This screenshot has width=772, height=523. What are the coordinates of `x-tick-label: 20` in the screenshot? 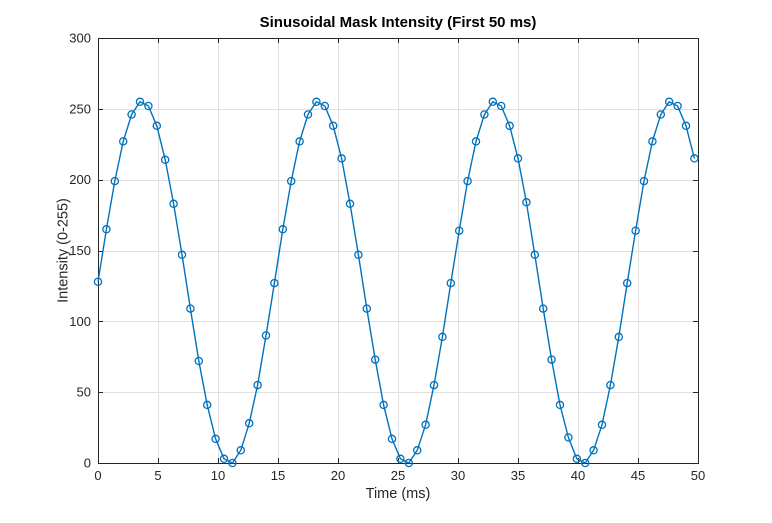 It's located at (338, 475).